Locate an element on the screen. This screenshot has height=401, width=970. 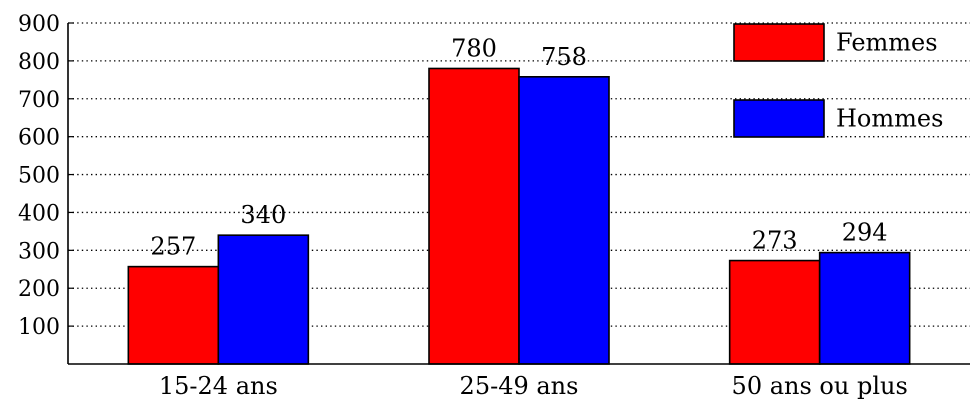
x-tick-label-3: 50 ans ou plus is located at coordinates (820, 386).